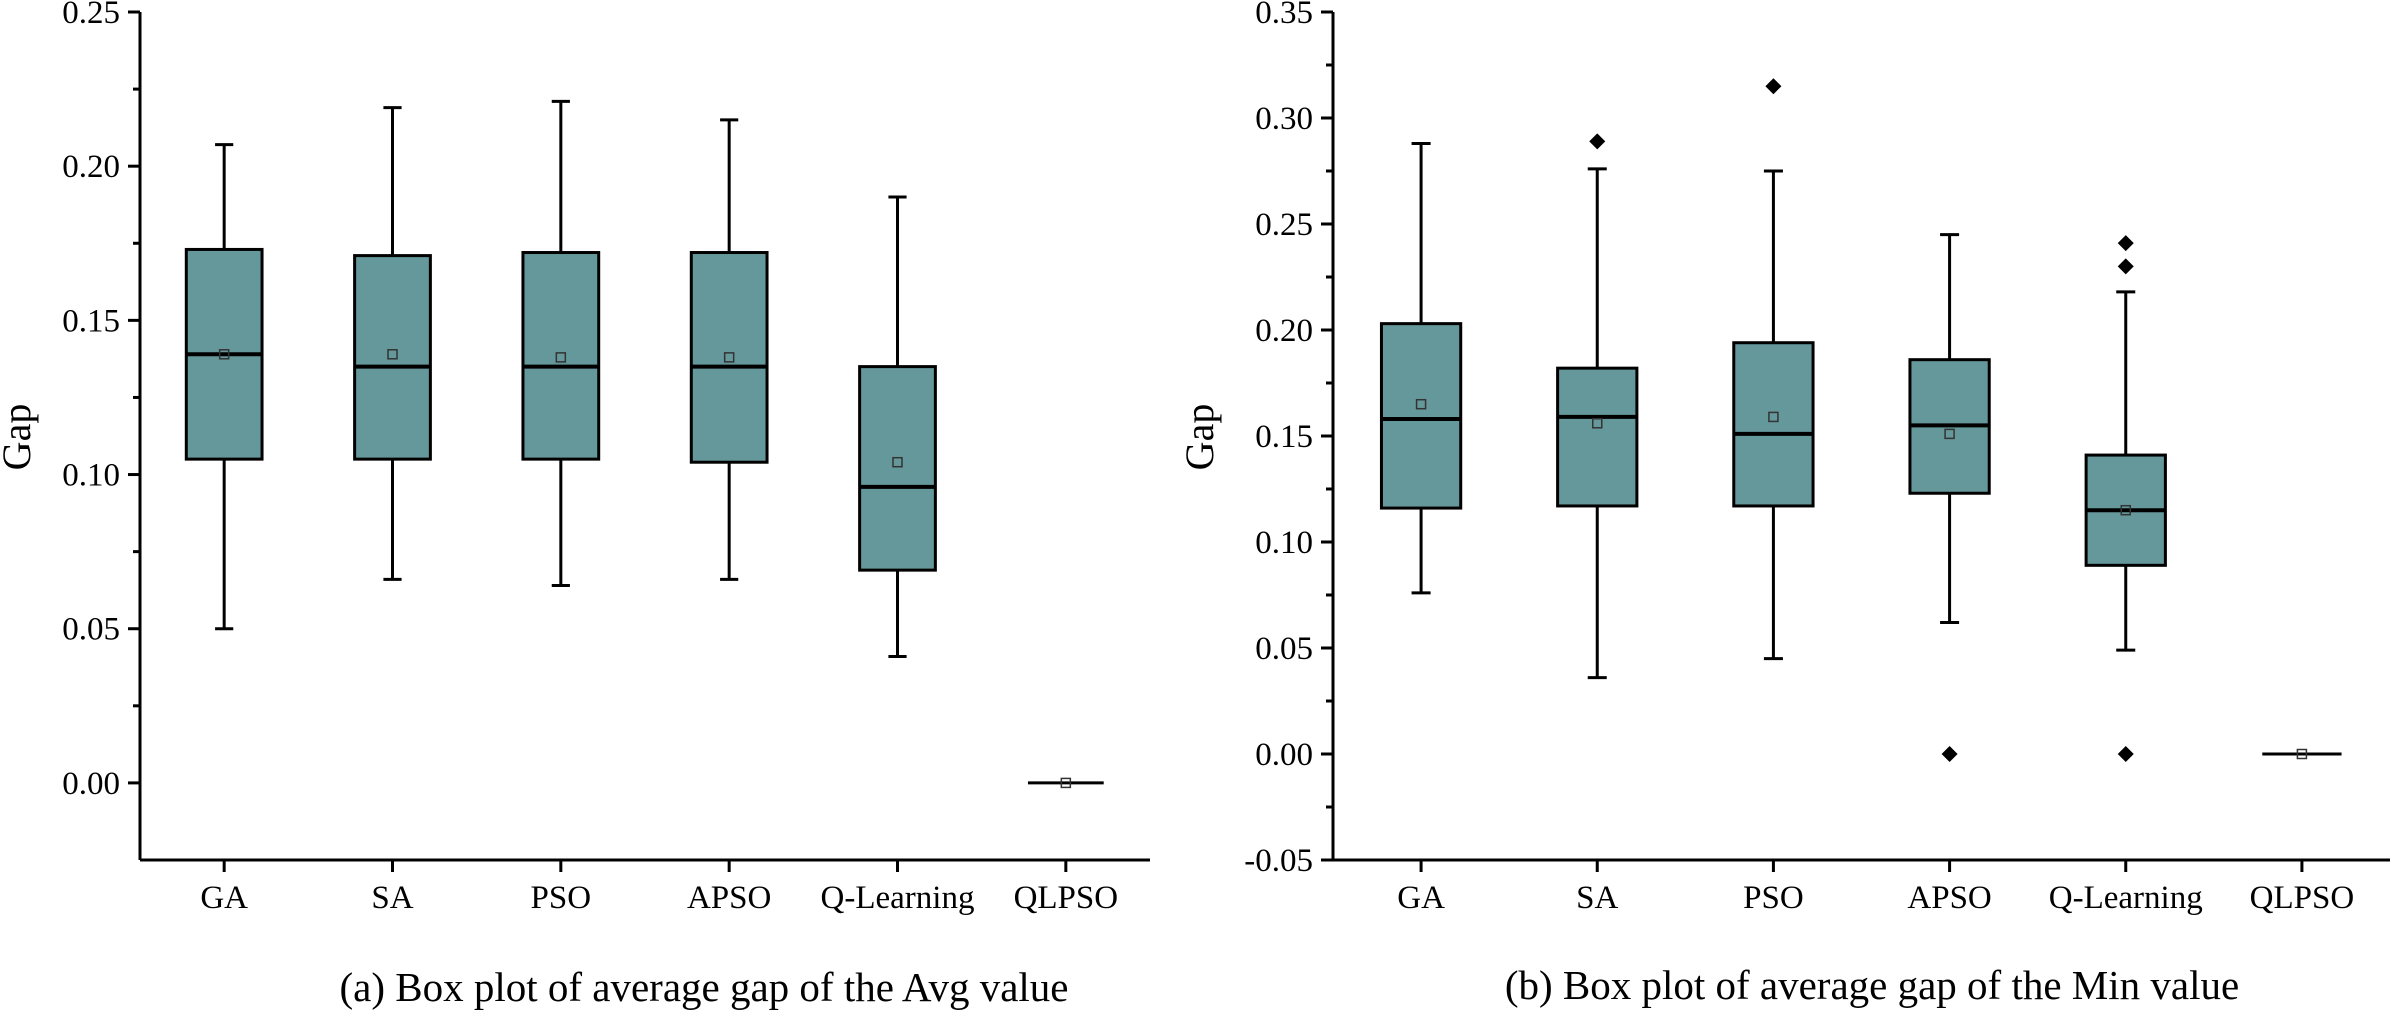 Image resolution: width=2402 pixels, height=1019 pixels. Describe the element at coordinates (392, 898) in the screenshot. I see `chart-a-x-tick-label: SA` at that location.